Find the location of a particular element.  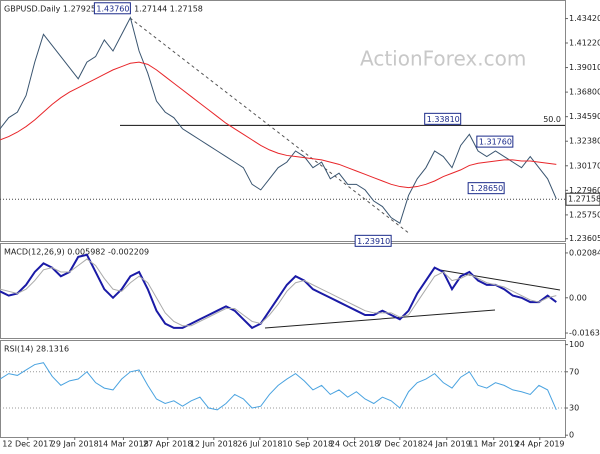

annotation-label: 1.31760 is located at coordinates (495, 142).